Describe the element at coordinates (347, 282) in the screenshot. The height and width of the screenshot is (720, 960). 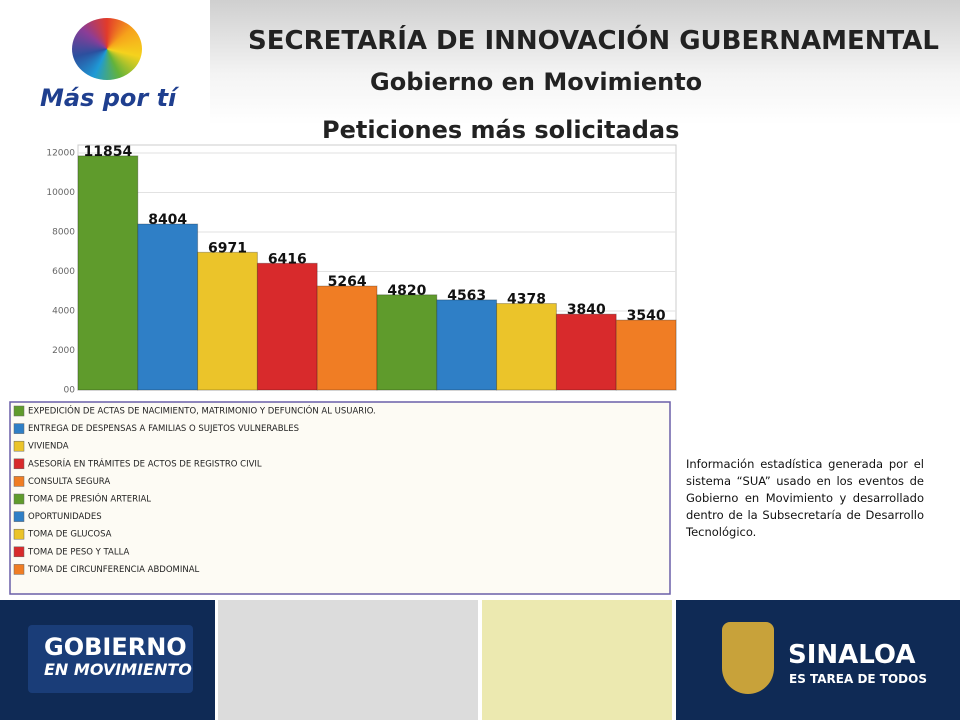
I see `value-label: 5264` at that location.